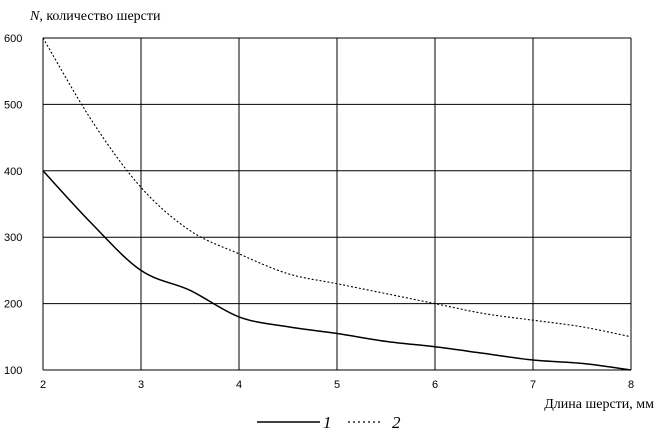 The height and width of the screenshot is (436, 657). I want to click on x-tick-label: 4, so click(239, 385).